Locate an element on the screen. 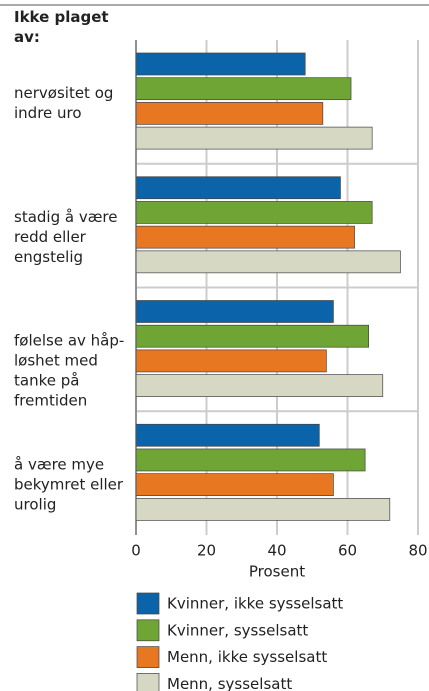 The width and height of the screenshot is (429, 691). x-tick-label: 60 is located at coordinates (347, 551).